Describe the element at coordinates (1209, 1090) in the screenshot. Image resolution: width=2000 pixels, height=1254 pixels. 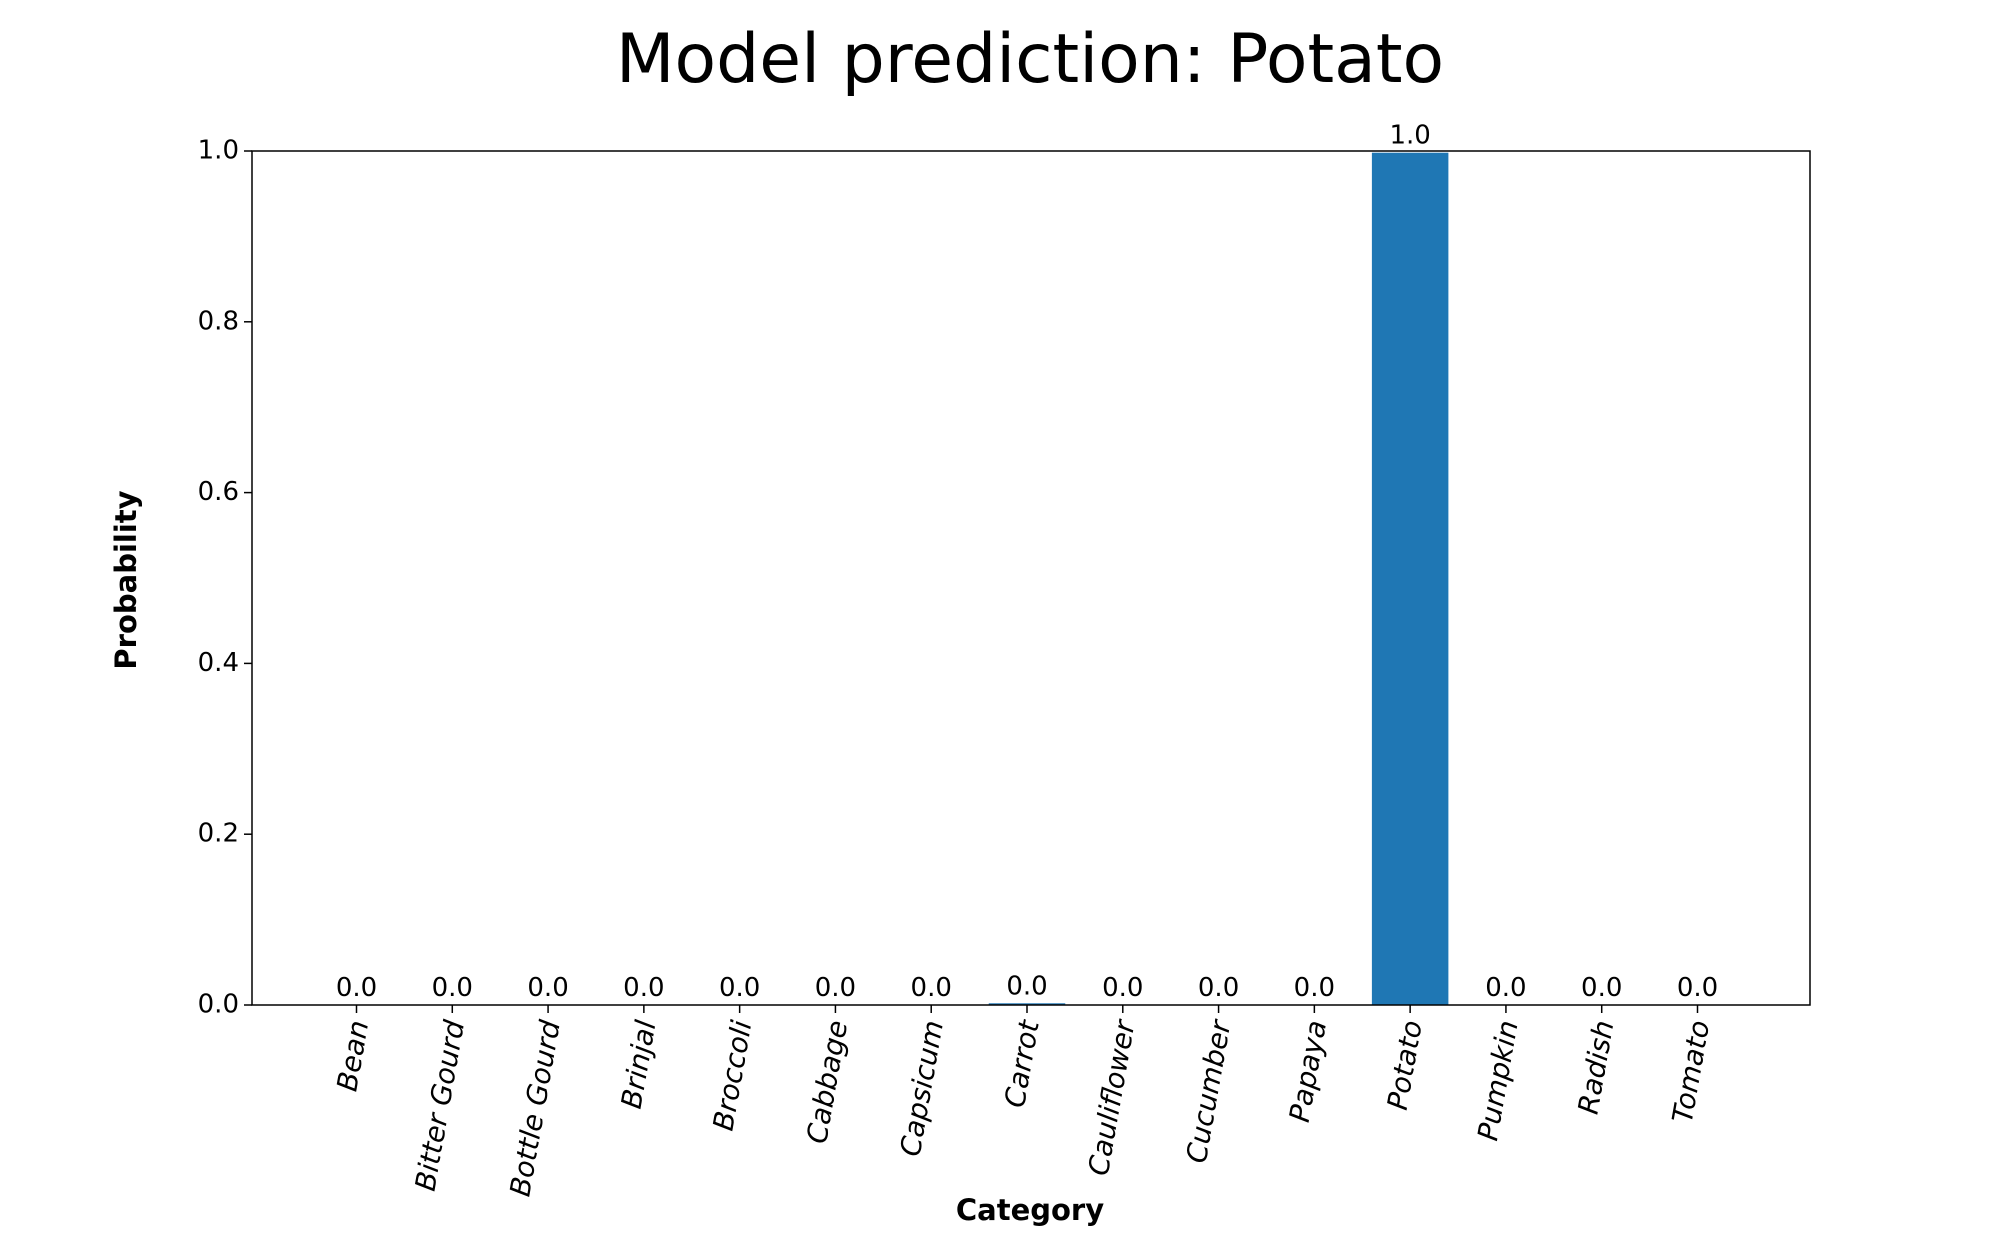
I see `x-tick-label: Cucumber` at that location.